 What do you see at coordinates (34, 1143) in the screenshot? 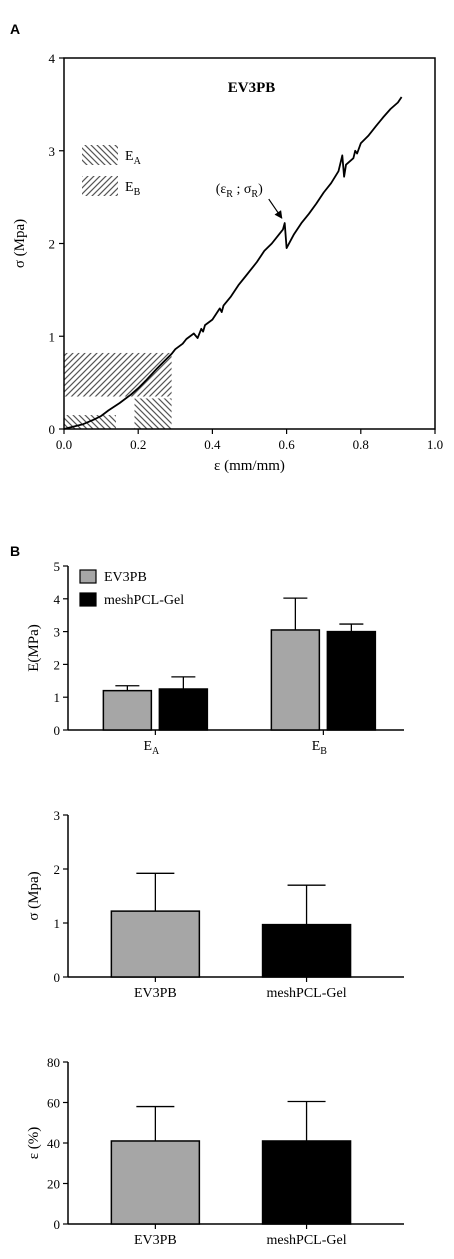
I see `strain-y-axis-title: ε (%)` at bounding box center [34, 1143].